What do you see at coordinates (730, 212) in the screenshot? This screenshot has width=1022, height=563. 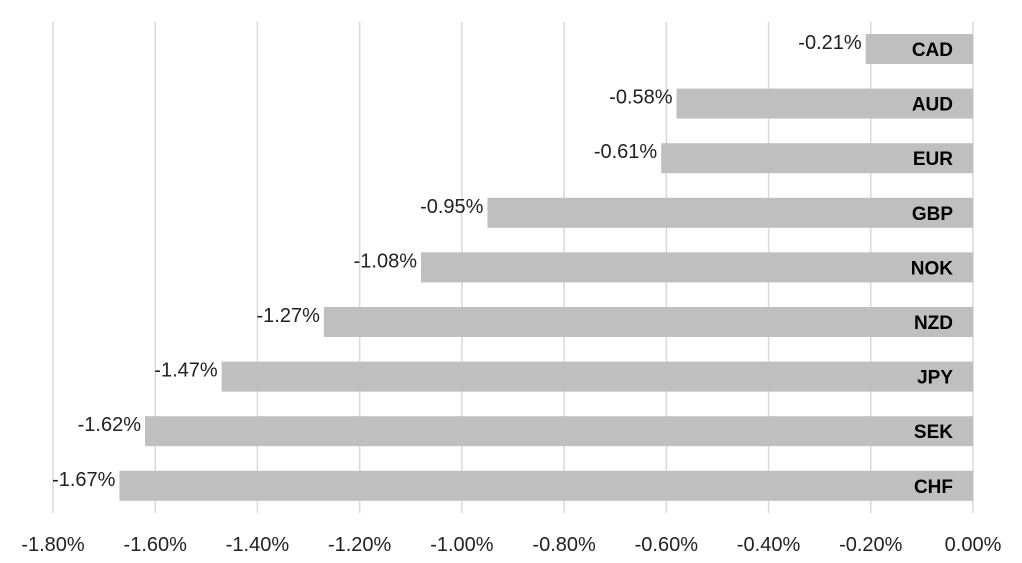 I see `bar-gbp` at bounding box center [730, 212].